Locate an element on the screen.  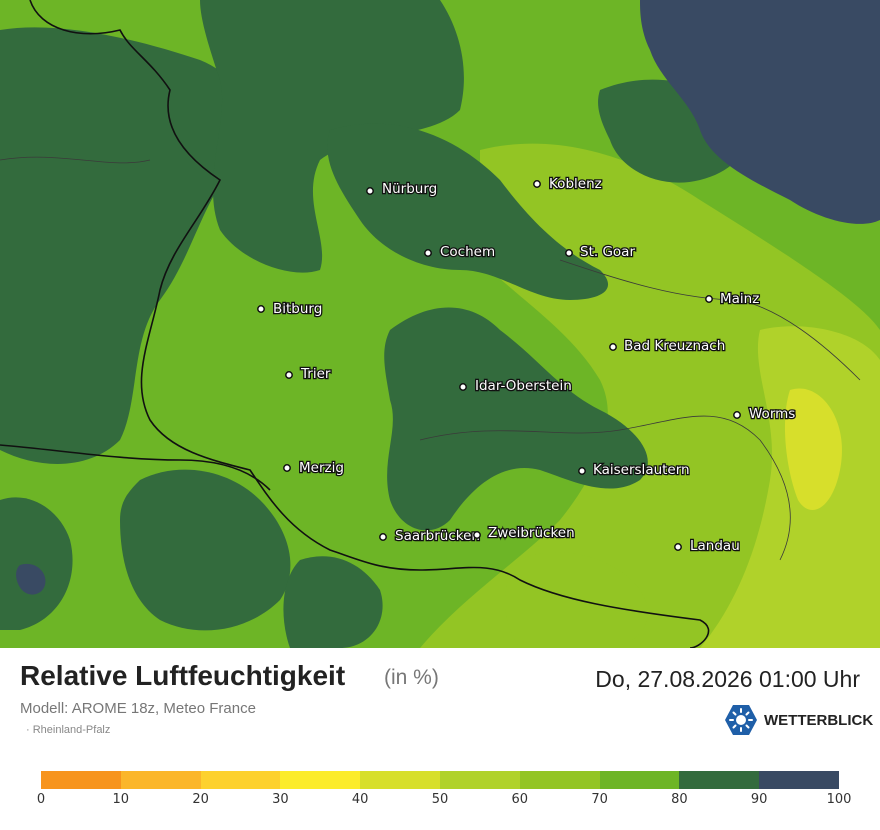
city-marker: Bad Kreuznach is located at coordinates (668, 346).